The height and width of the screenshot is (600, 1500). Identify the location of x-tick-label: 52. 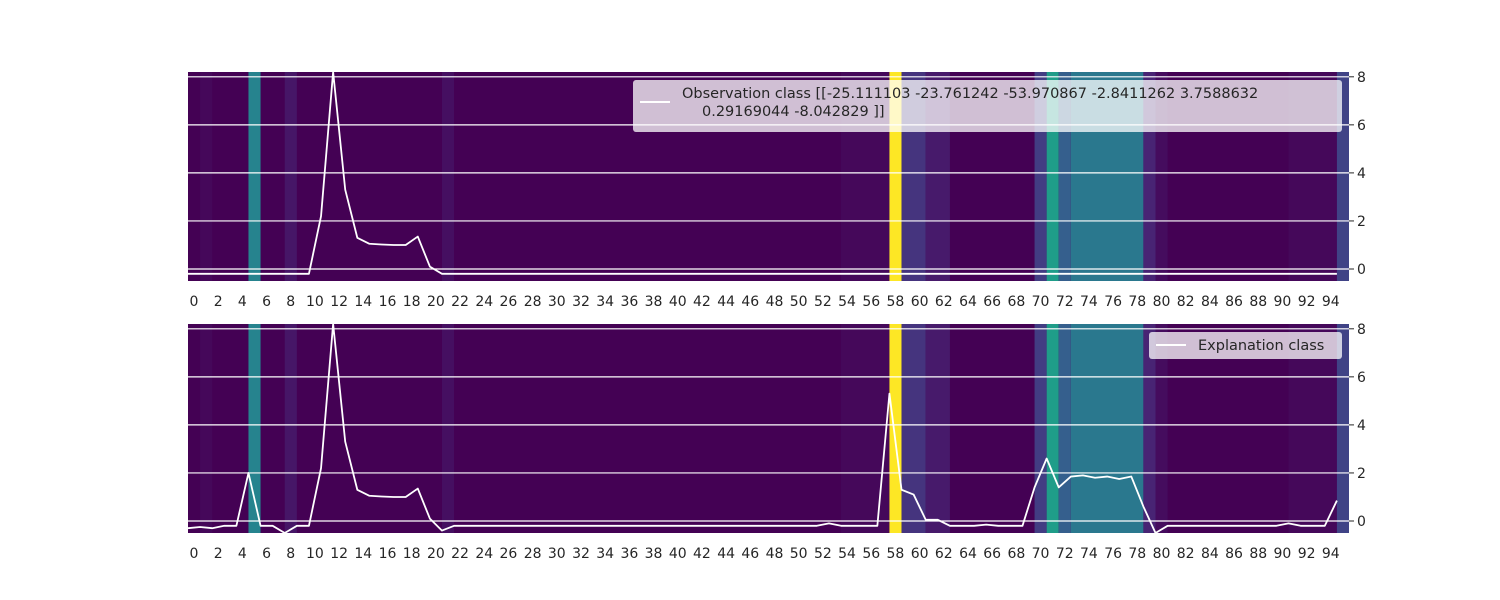
(823, 302).